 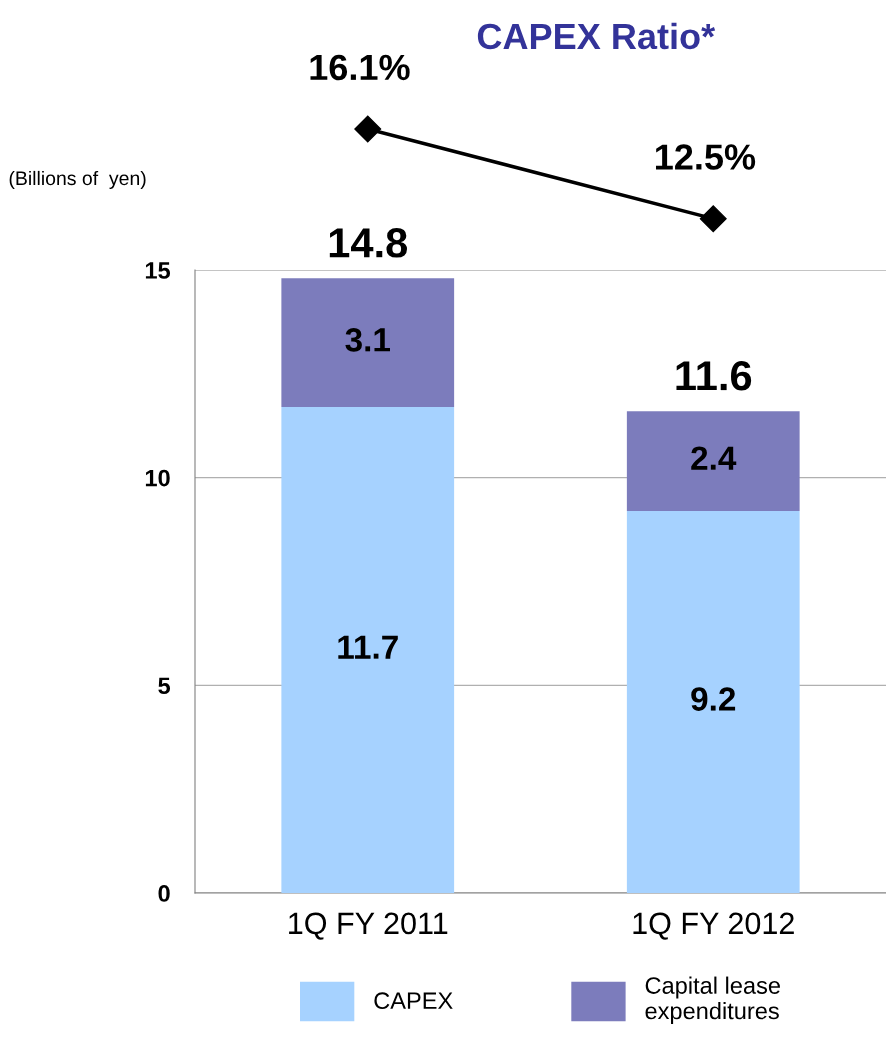 What do you see at coordinates (368, 647) in the screenshot?
I see `data-label: 11.7` at bounding box center [368, 647].